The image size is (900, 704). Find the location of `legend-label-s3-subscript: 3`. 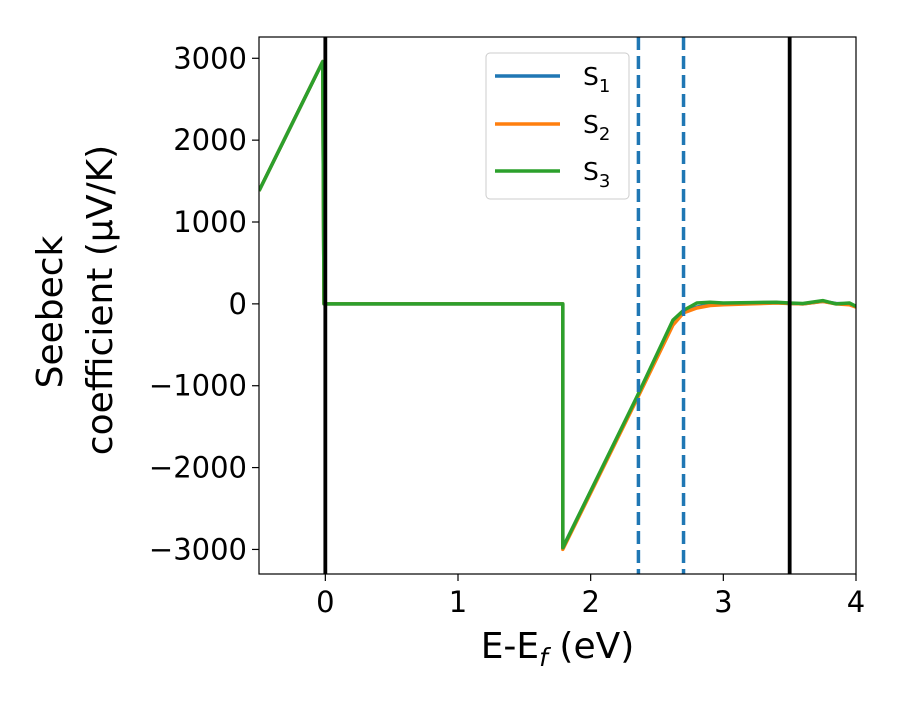

legend-label-s3-subscript: 3 is located at coordinates (604, 181).